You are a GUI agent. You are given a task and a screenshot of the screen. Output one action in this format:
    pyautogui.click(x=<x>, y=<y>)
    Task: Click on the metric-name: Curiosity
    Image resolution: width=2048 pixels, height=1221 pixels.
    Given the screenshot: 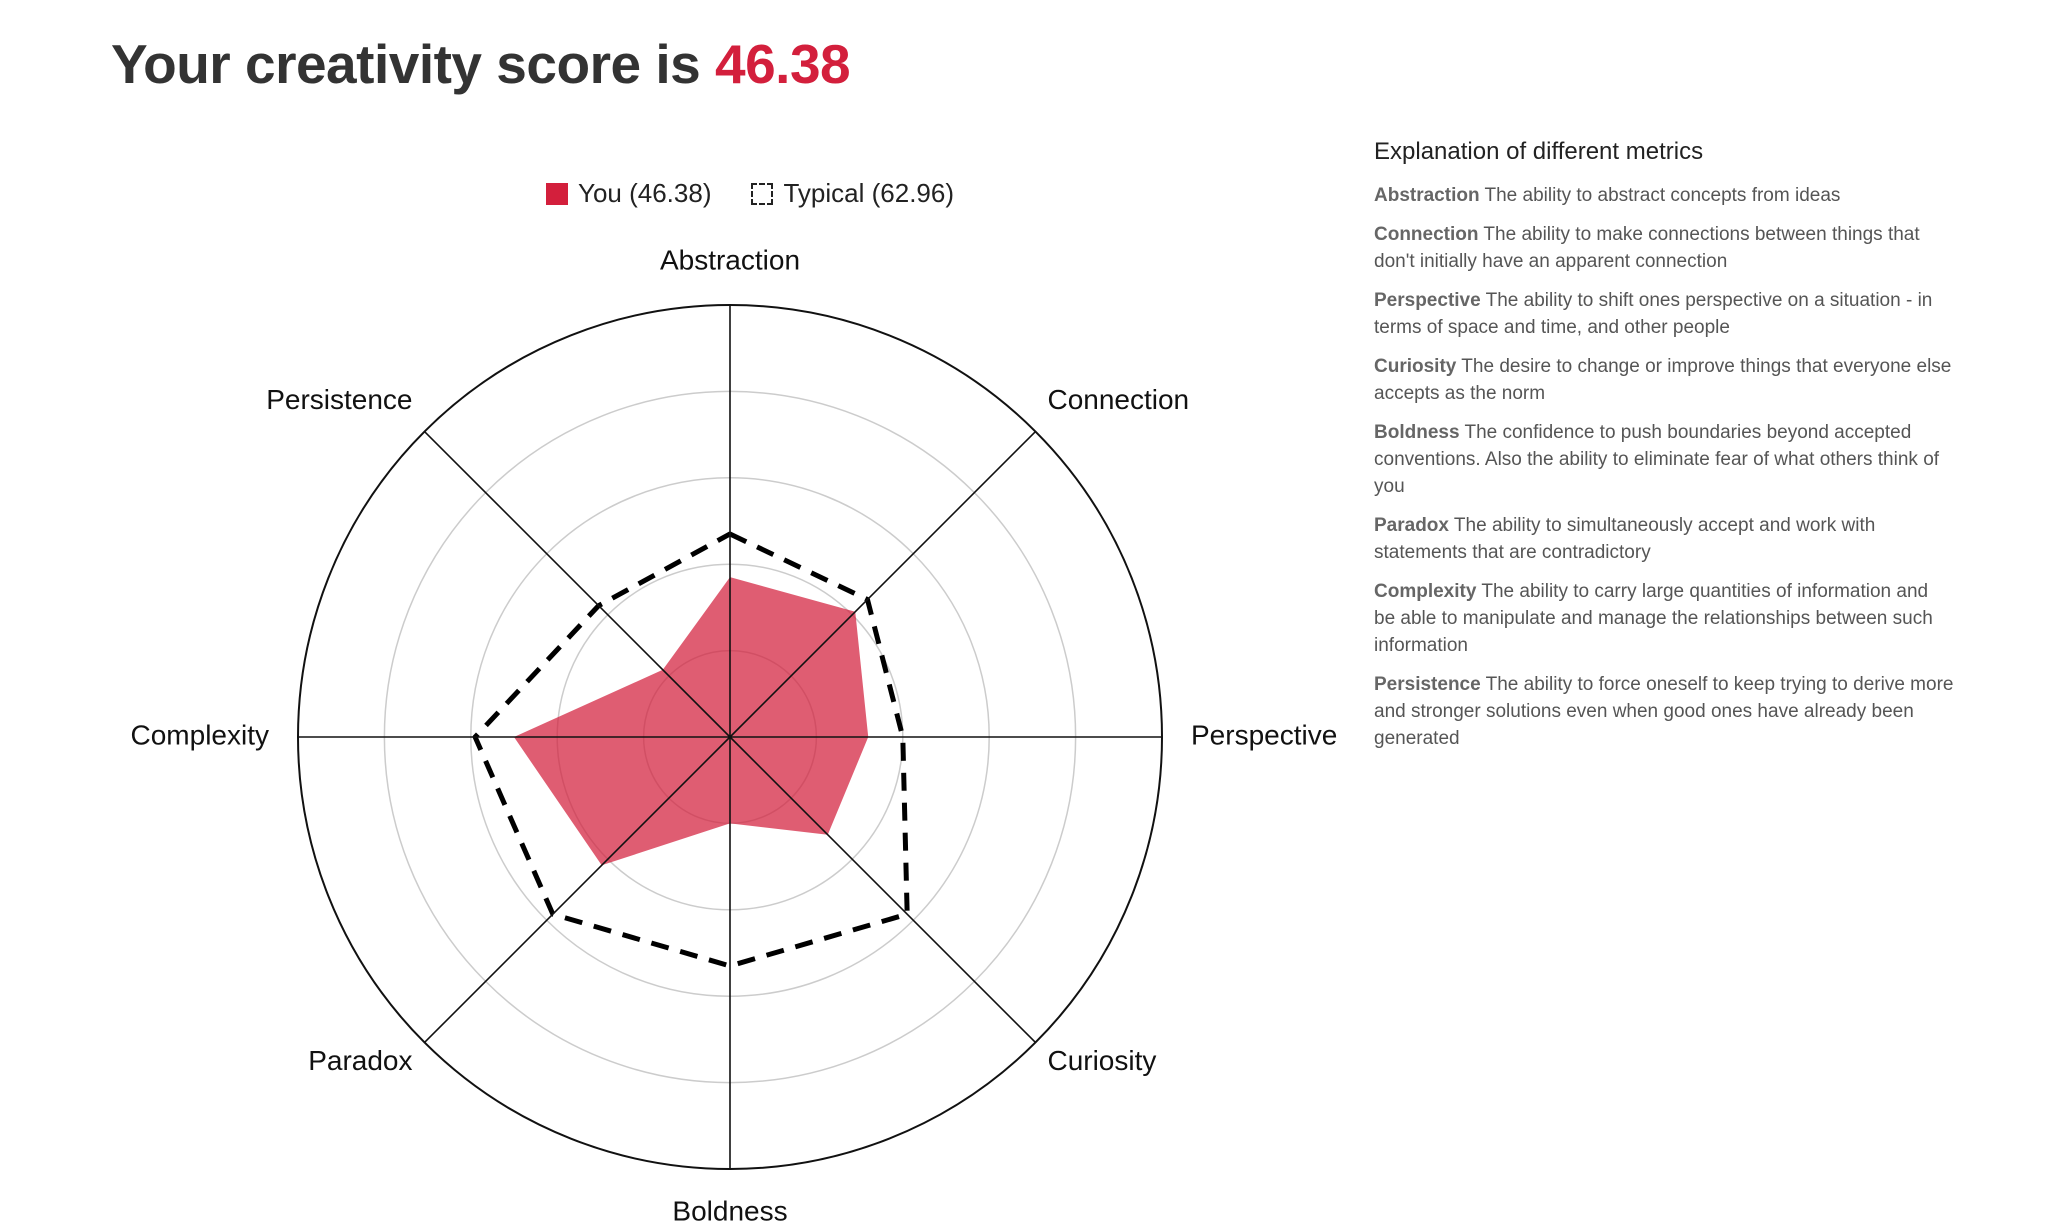 What is the action you would take?
    pyautogui.click(x=1415, y=366)
    